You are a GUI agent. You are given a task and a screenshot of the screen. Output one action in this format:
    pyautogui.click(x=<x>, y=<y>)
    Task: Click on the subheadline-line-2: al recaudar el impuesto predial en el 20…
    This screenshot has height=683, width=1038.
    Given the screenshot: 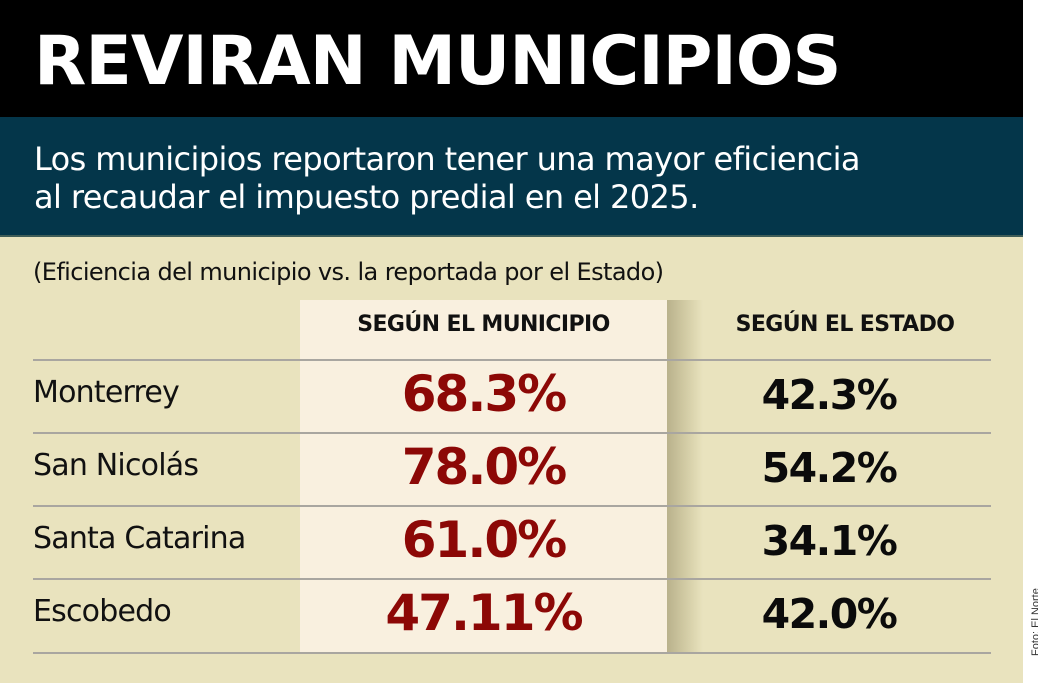 What is the action you would take?
    pyautogui.click(x=366, y=197)
    